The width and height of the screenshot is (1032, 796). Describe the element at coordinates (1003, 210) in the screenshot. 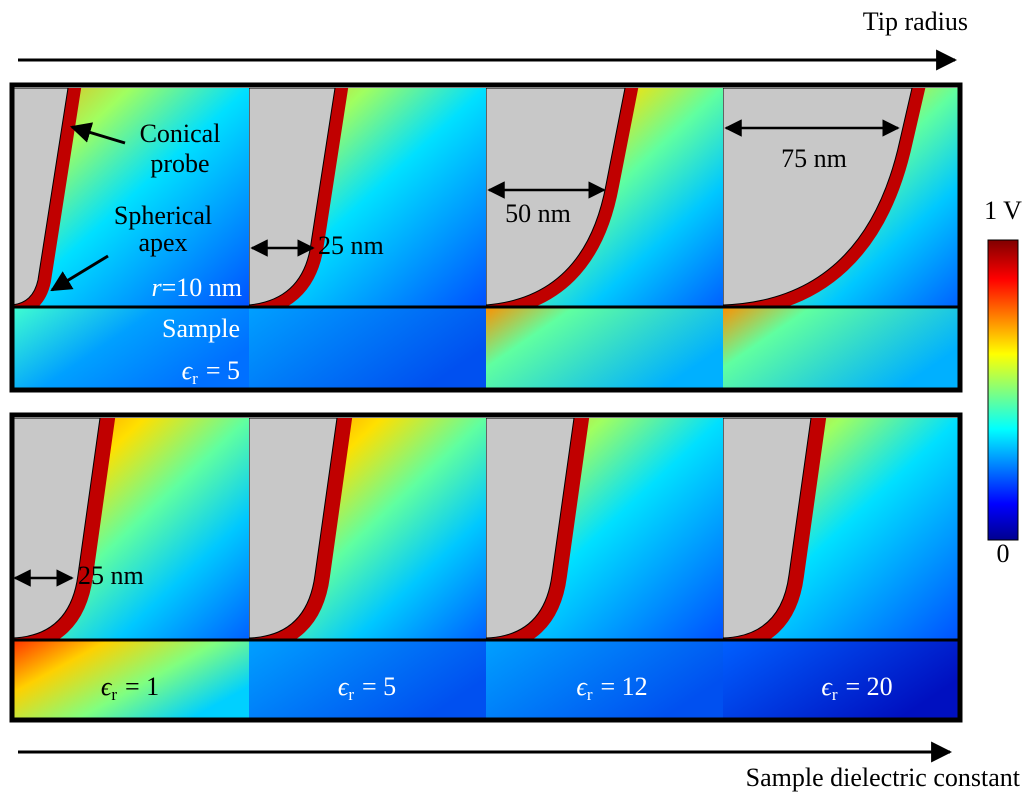

I see `colorbar-label: 1 V` at that location.